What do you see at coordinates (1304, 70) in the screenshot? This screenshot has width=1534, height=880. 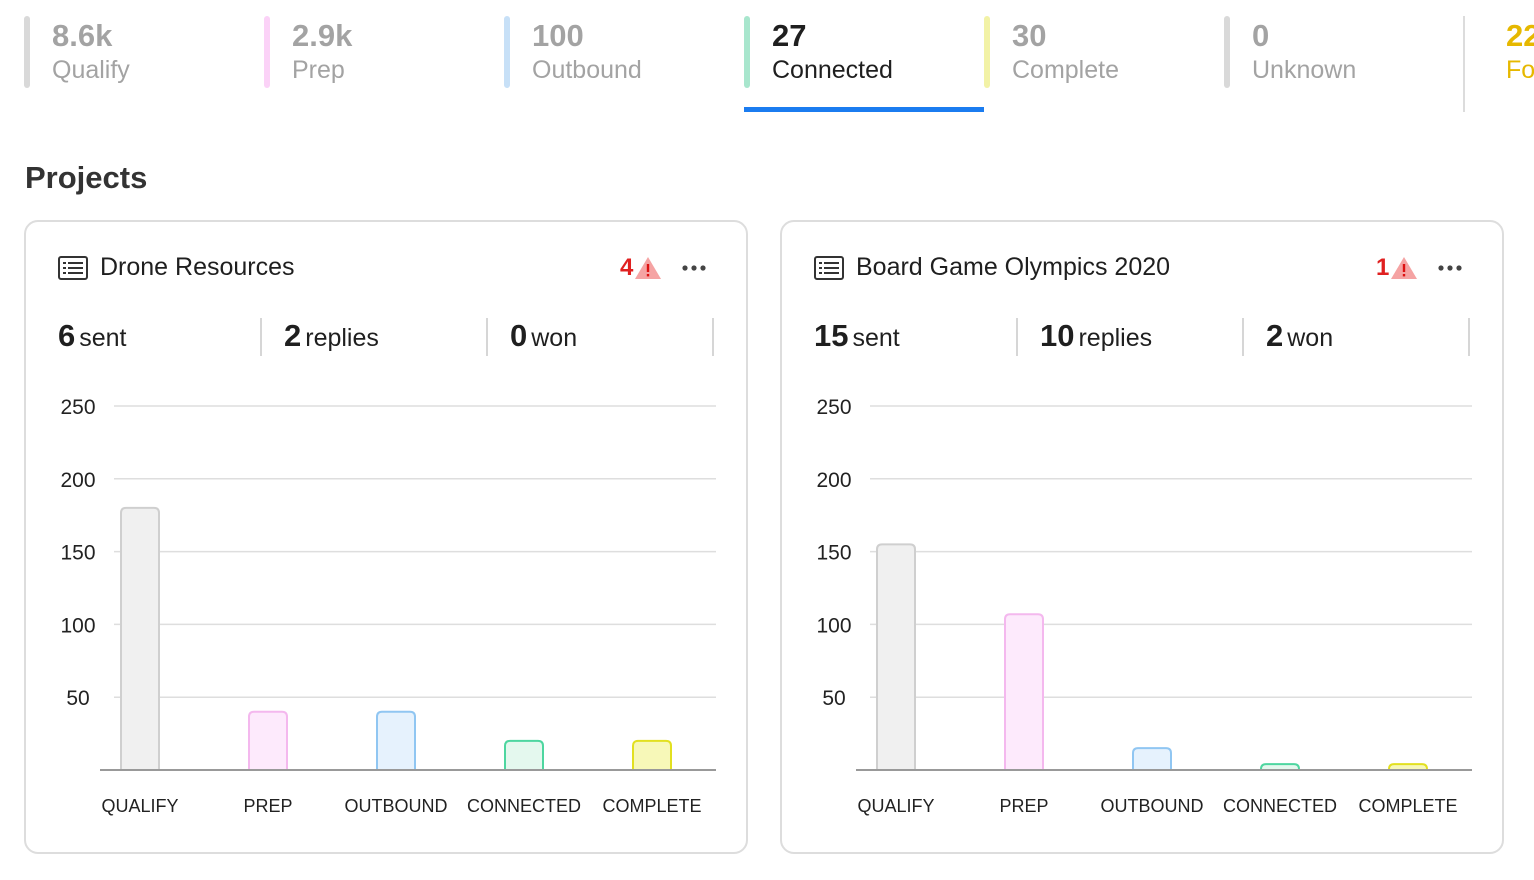 I see `tab-label: Unknown` at bounding box center [1304, 70].